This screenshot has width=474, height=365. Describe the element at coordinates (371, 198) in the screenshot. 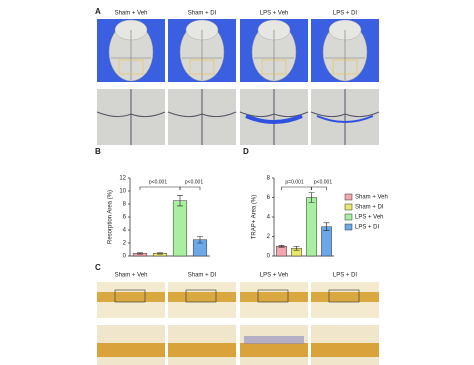

I see `legend-label: Sham + Veh` at that location.